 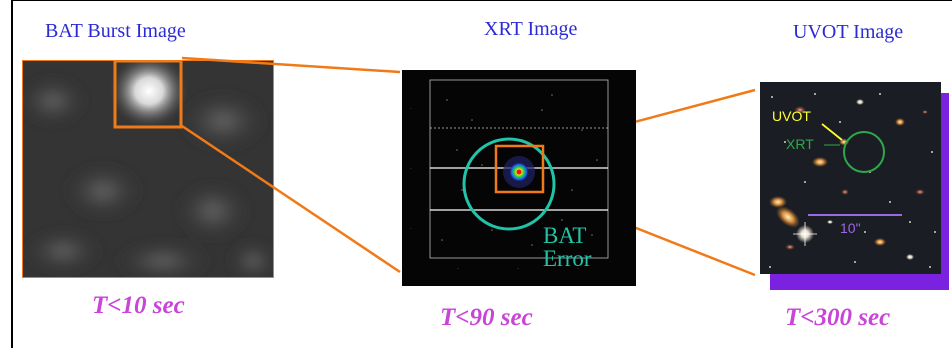 I want to click on frame-top-line, so click(x=481, y=0).